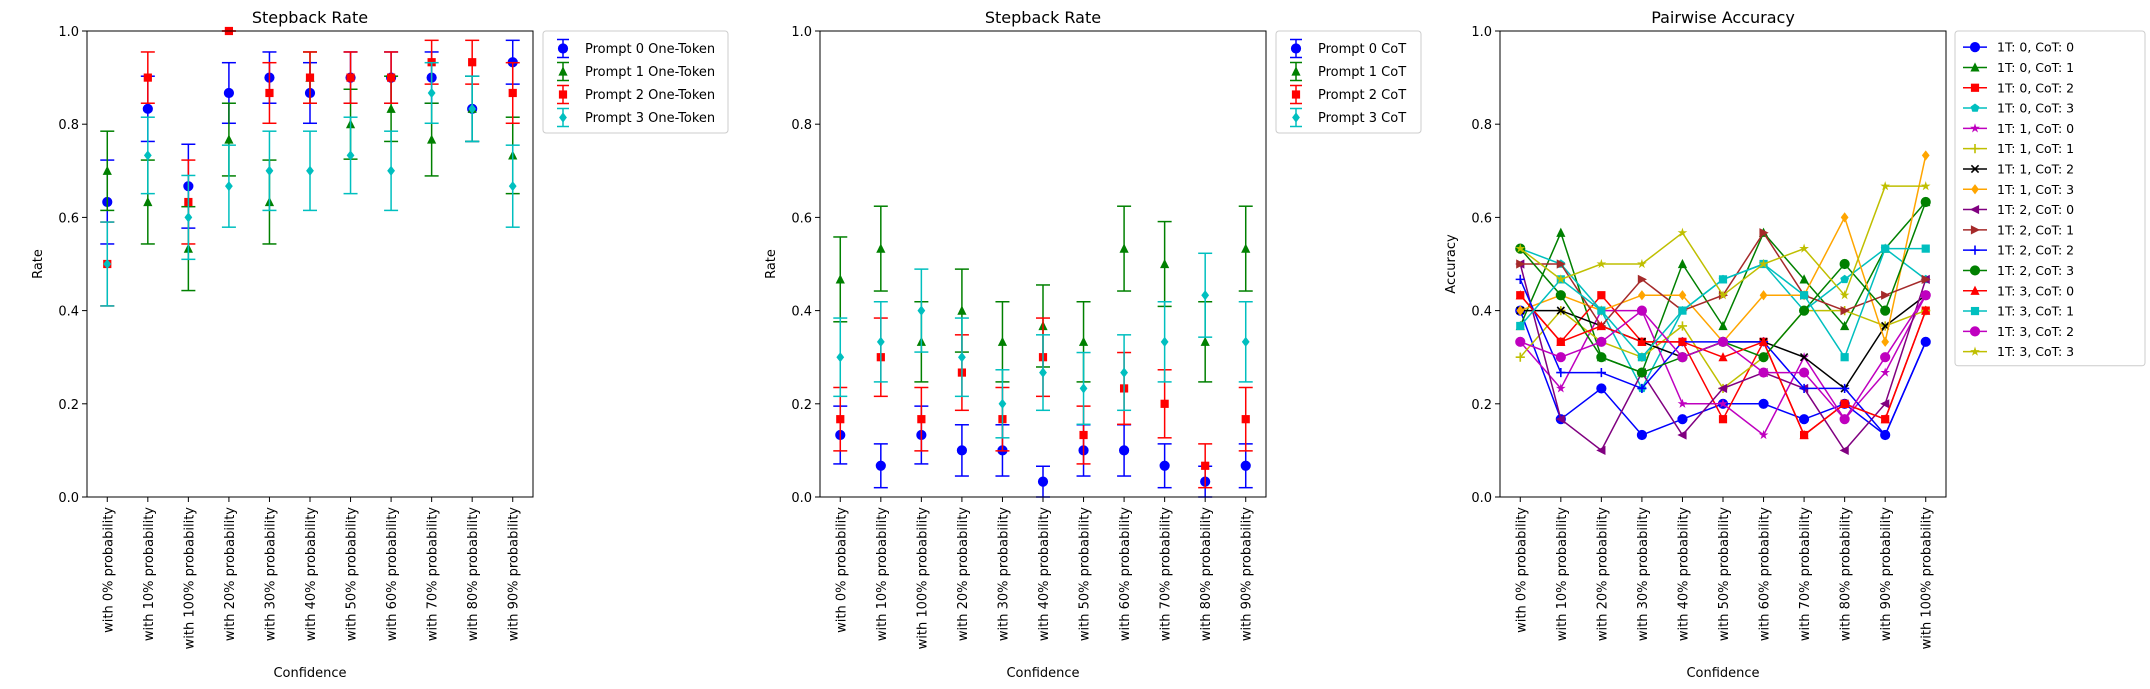  I want to click on legend-label: 1T: 3, CoT: 0, so click(2035, 290).